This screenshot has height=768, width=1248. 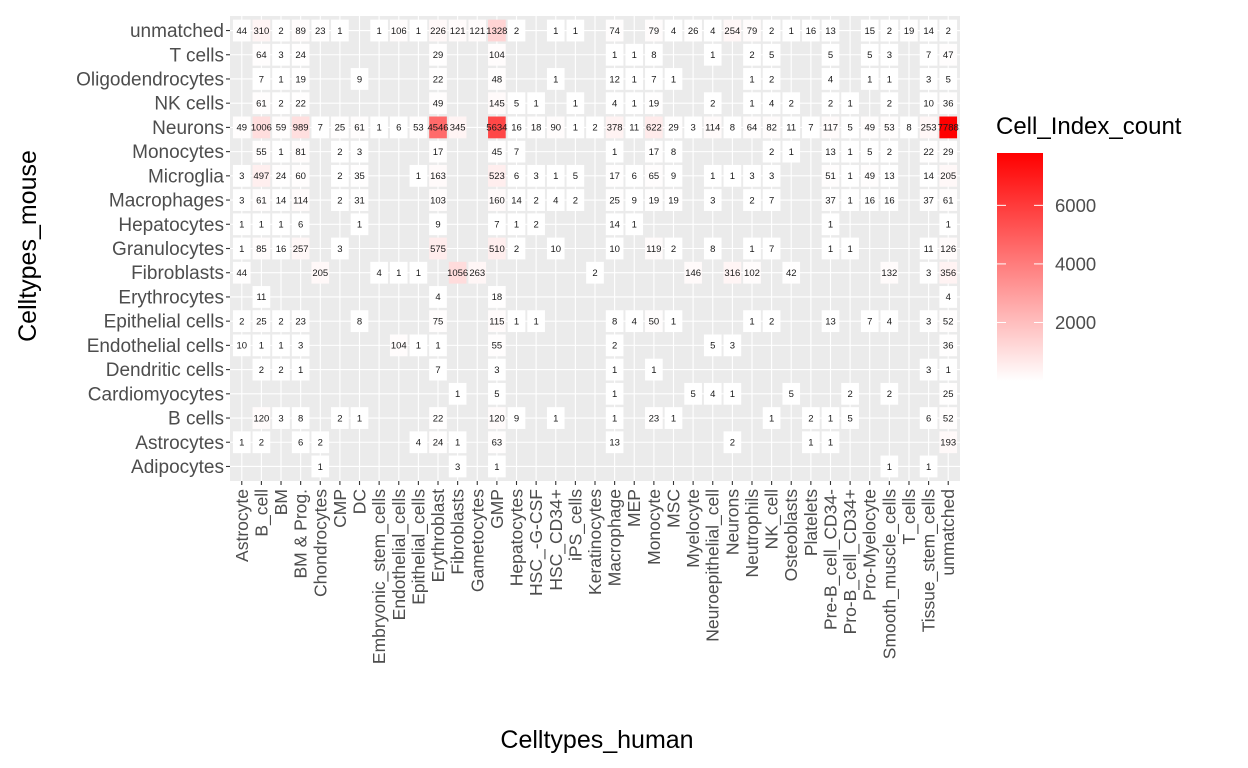 What do you see at coordinates (771, 103) in the screenshot?
I see `cell-value-label: 4` at bounding box center [771, 103].